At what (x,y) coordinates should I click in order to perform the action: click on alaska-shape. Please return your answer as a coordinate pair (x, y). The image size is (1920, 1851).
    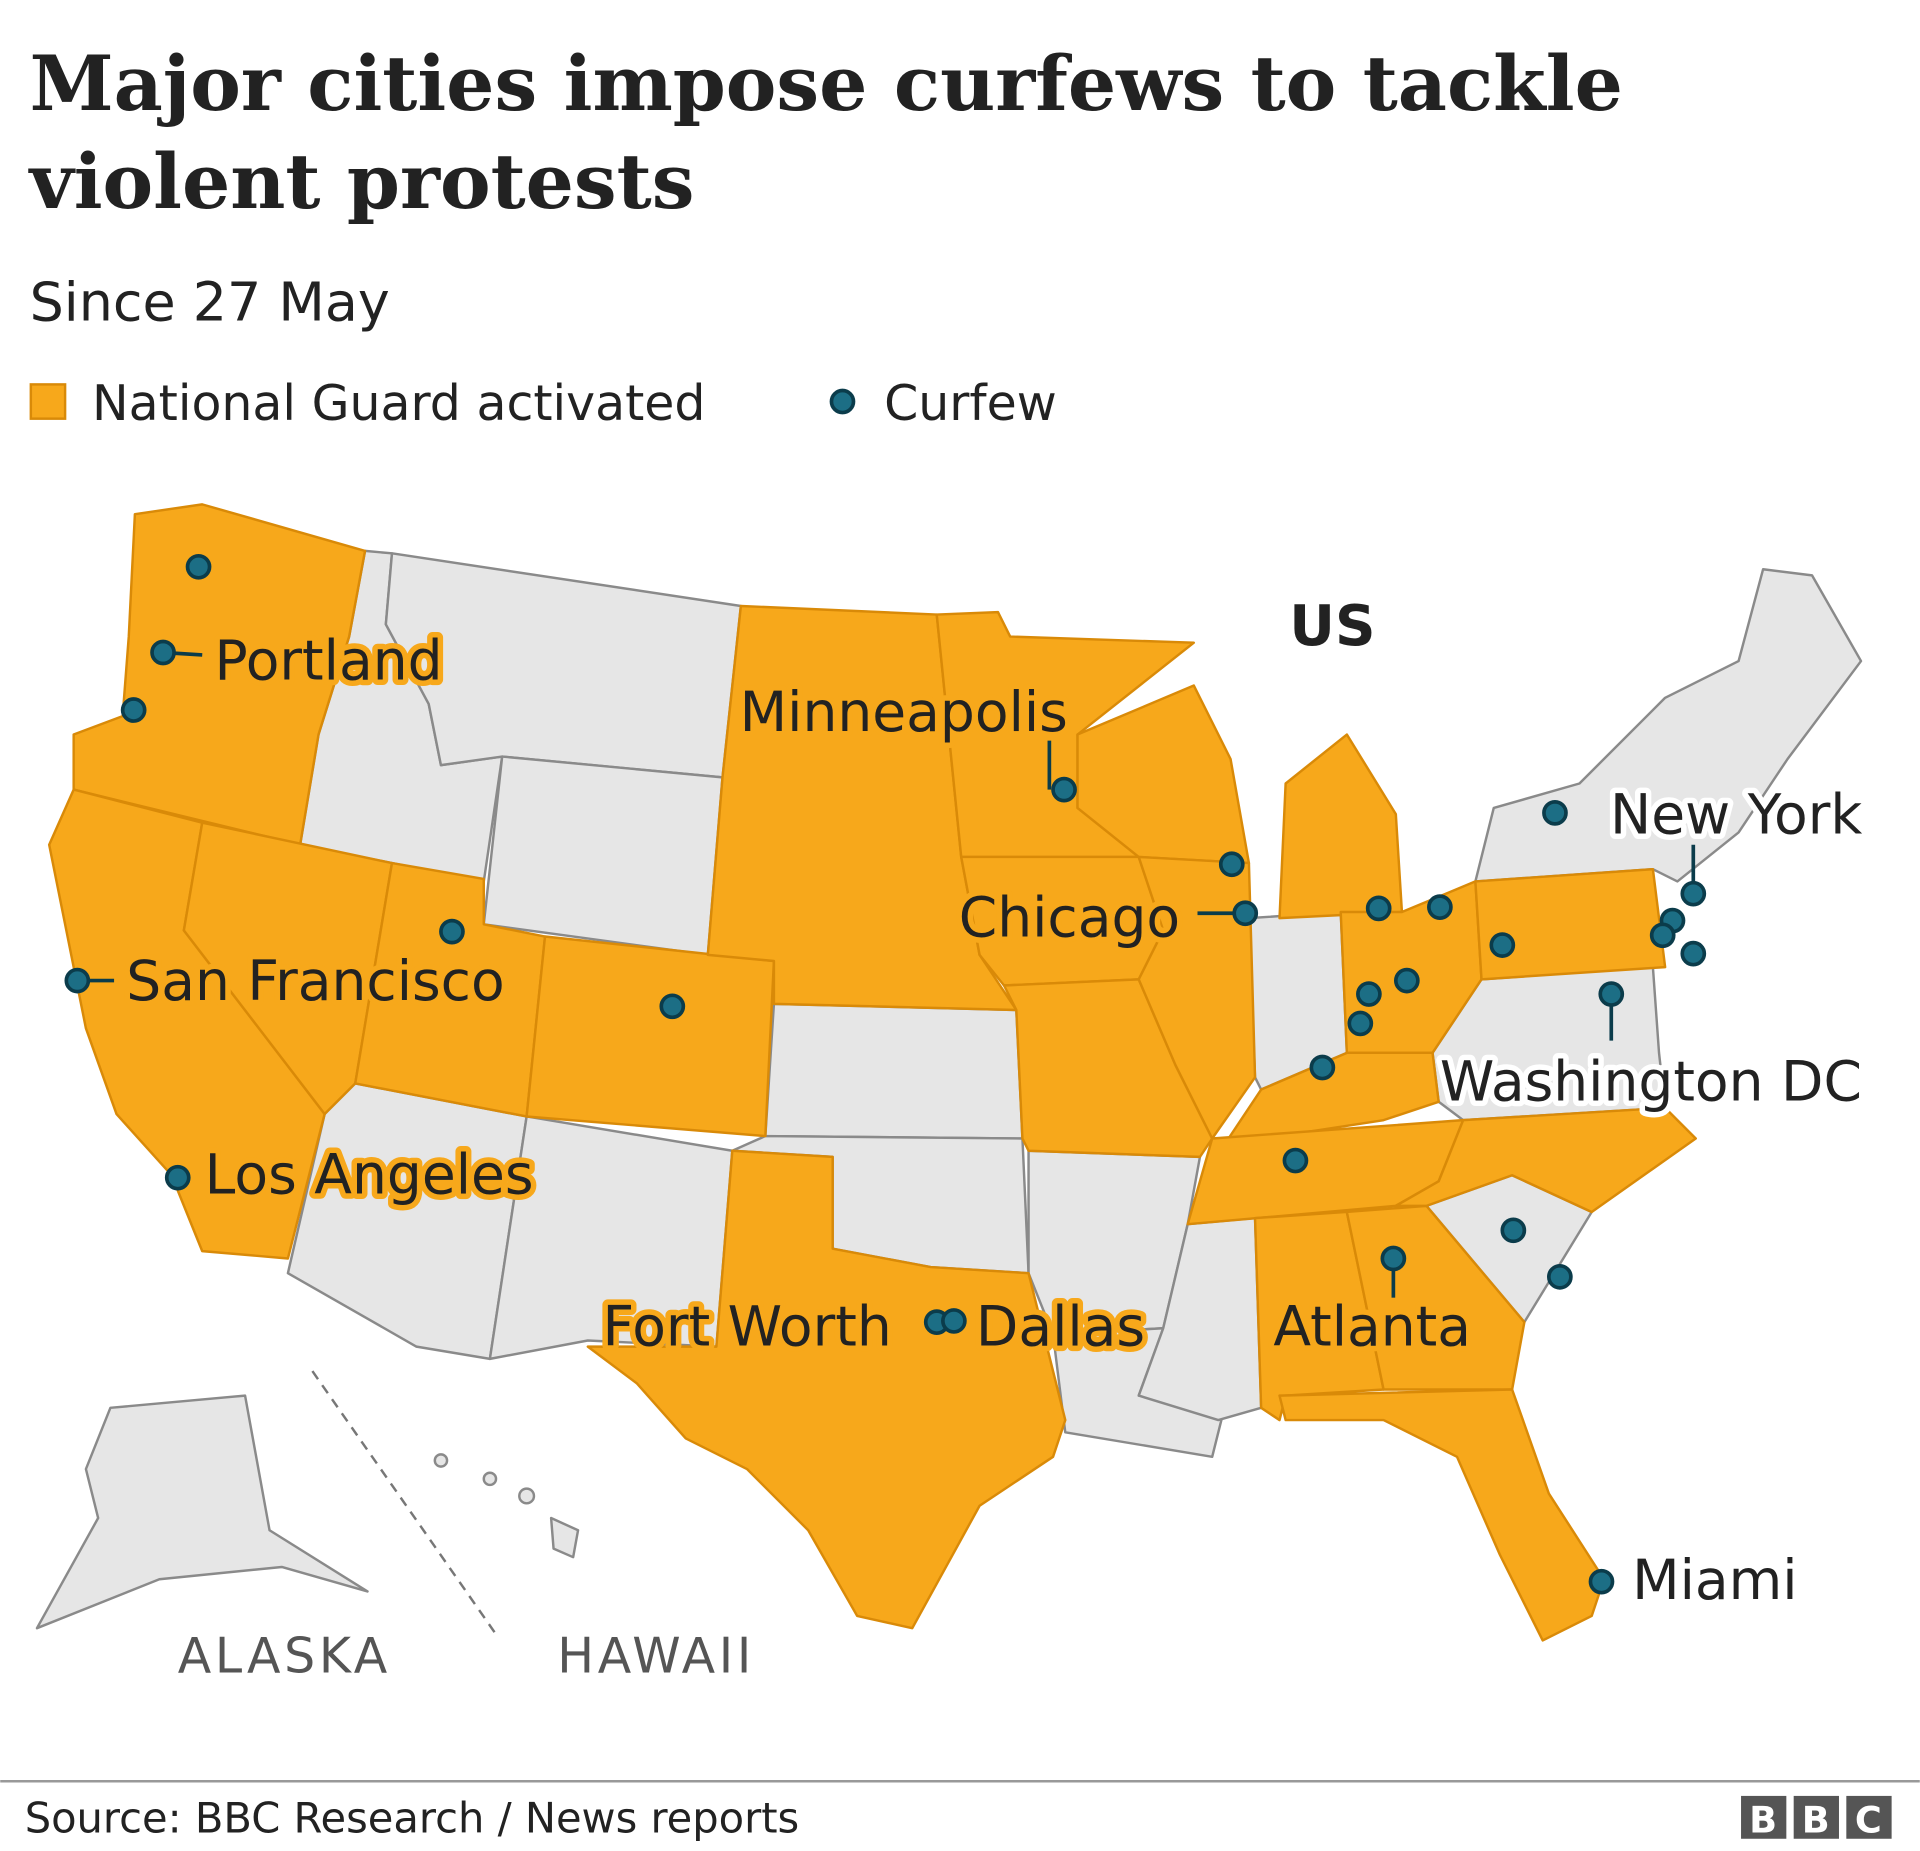
    Looking at the image, I should click on (202, 1512).